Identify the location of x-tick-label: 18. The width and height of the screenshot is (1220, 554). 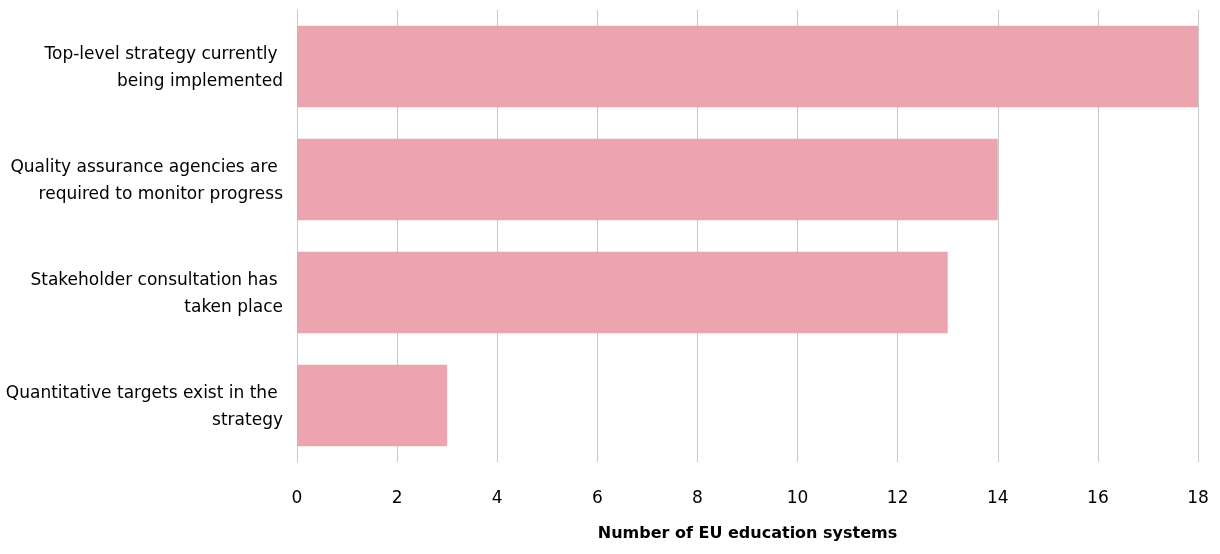
(1198, 496).